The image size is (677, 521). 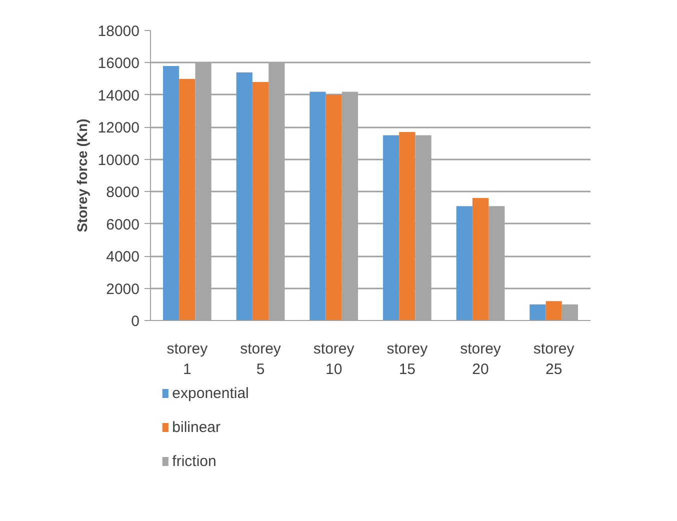 I want to click on x-tick-label: storey 15, so click(x=407, y=359).